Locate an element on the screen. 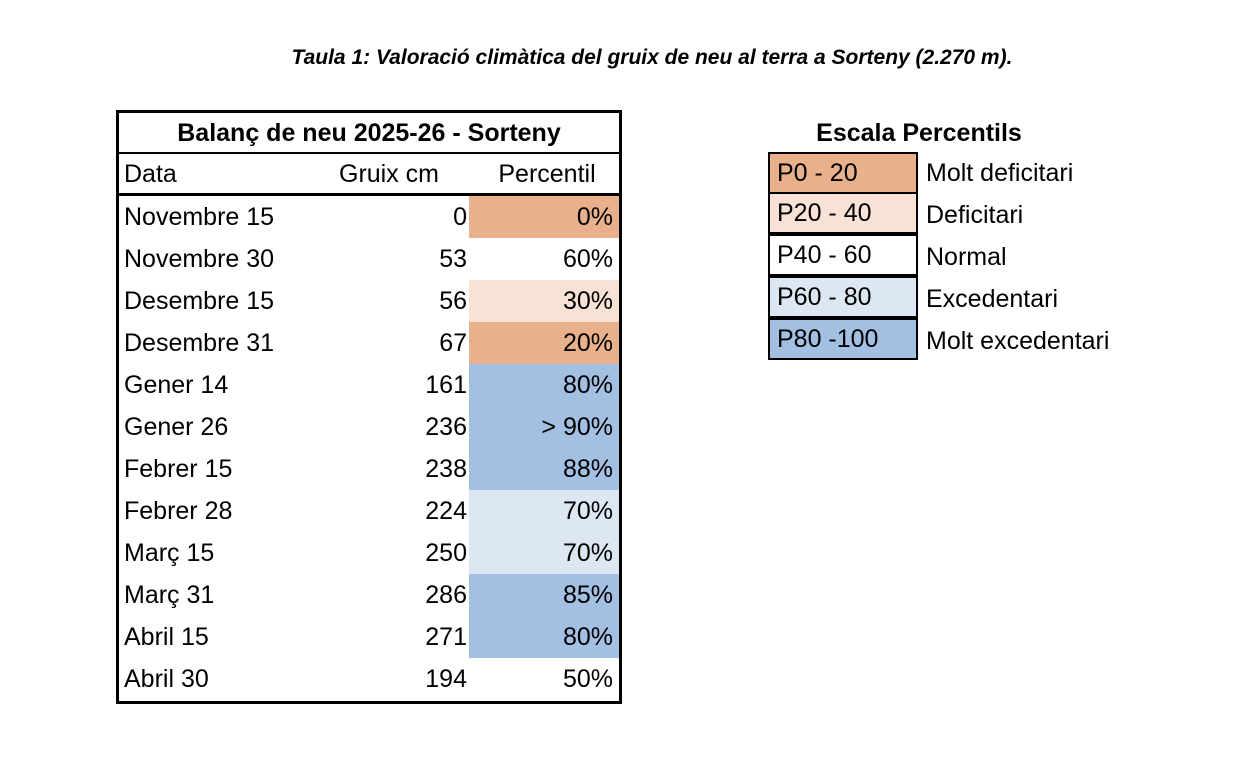 The width and height of the screenshot is (1248, 765). header-percentile: Percentil is located at coordinates (547, 174).